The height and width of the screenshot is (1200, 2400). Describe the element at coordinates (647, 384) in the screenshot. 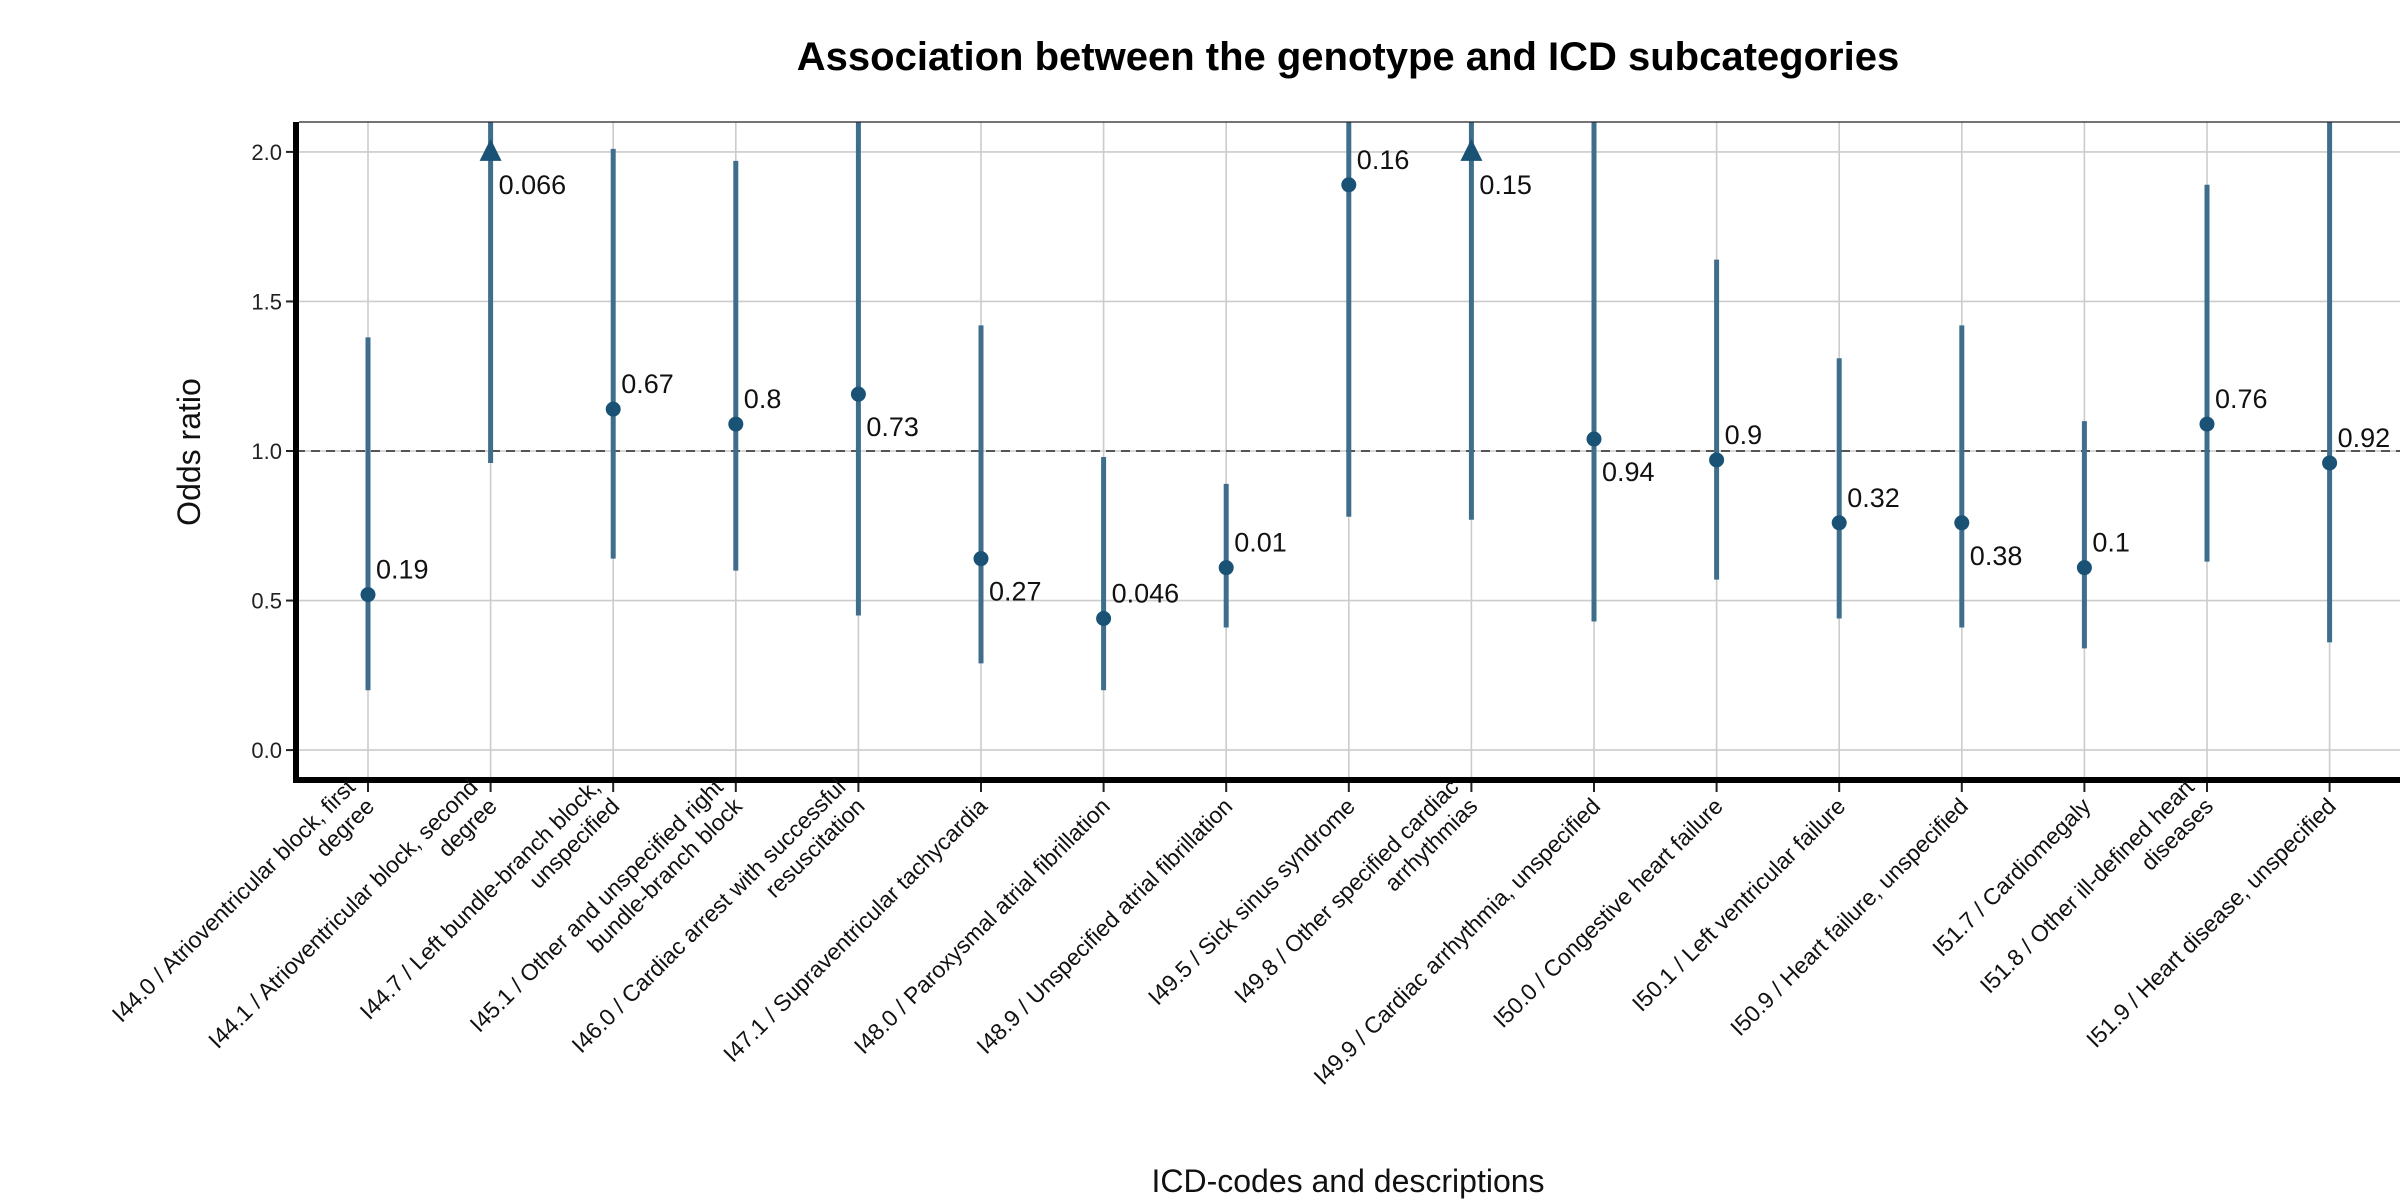

I see `p-value-label: 0.67` at that location.